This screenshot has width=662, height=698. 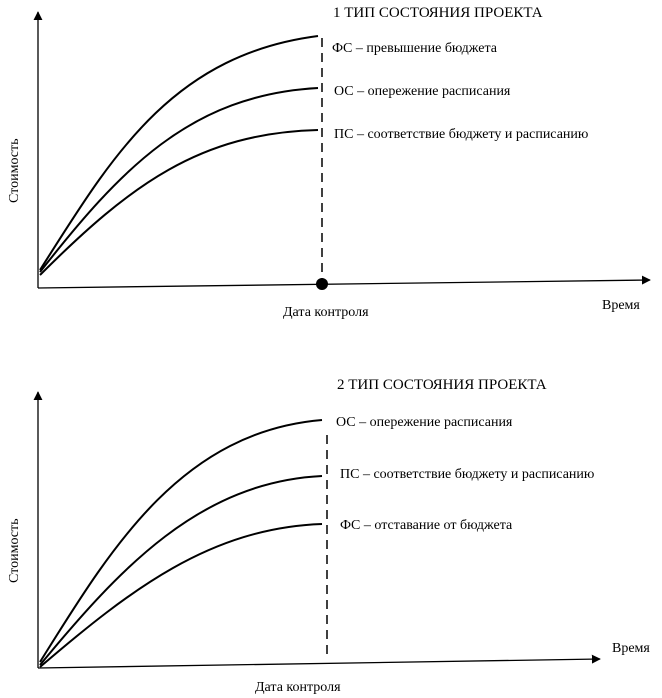 What do you see at coordinates (298, 687) in the screenshot?
I see `diagram-2-control-label: Дата контроля` at bounding box center [298, 687].